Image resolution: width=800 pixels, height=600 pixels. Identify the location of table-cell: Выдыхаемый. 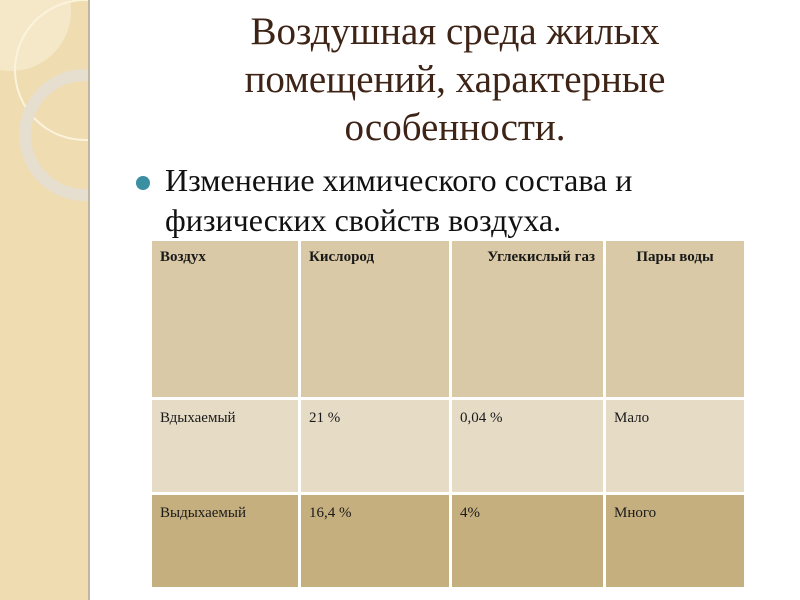
(225, 541).